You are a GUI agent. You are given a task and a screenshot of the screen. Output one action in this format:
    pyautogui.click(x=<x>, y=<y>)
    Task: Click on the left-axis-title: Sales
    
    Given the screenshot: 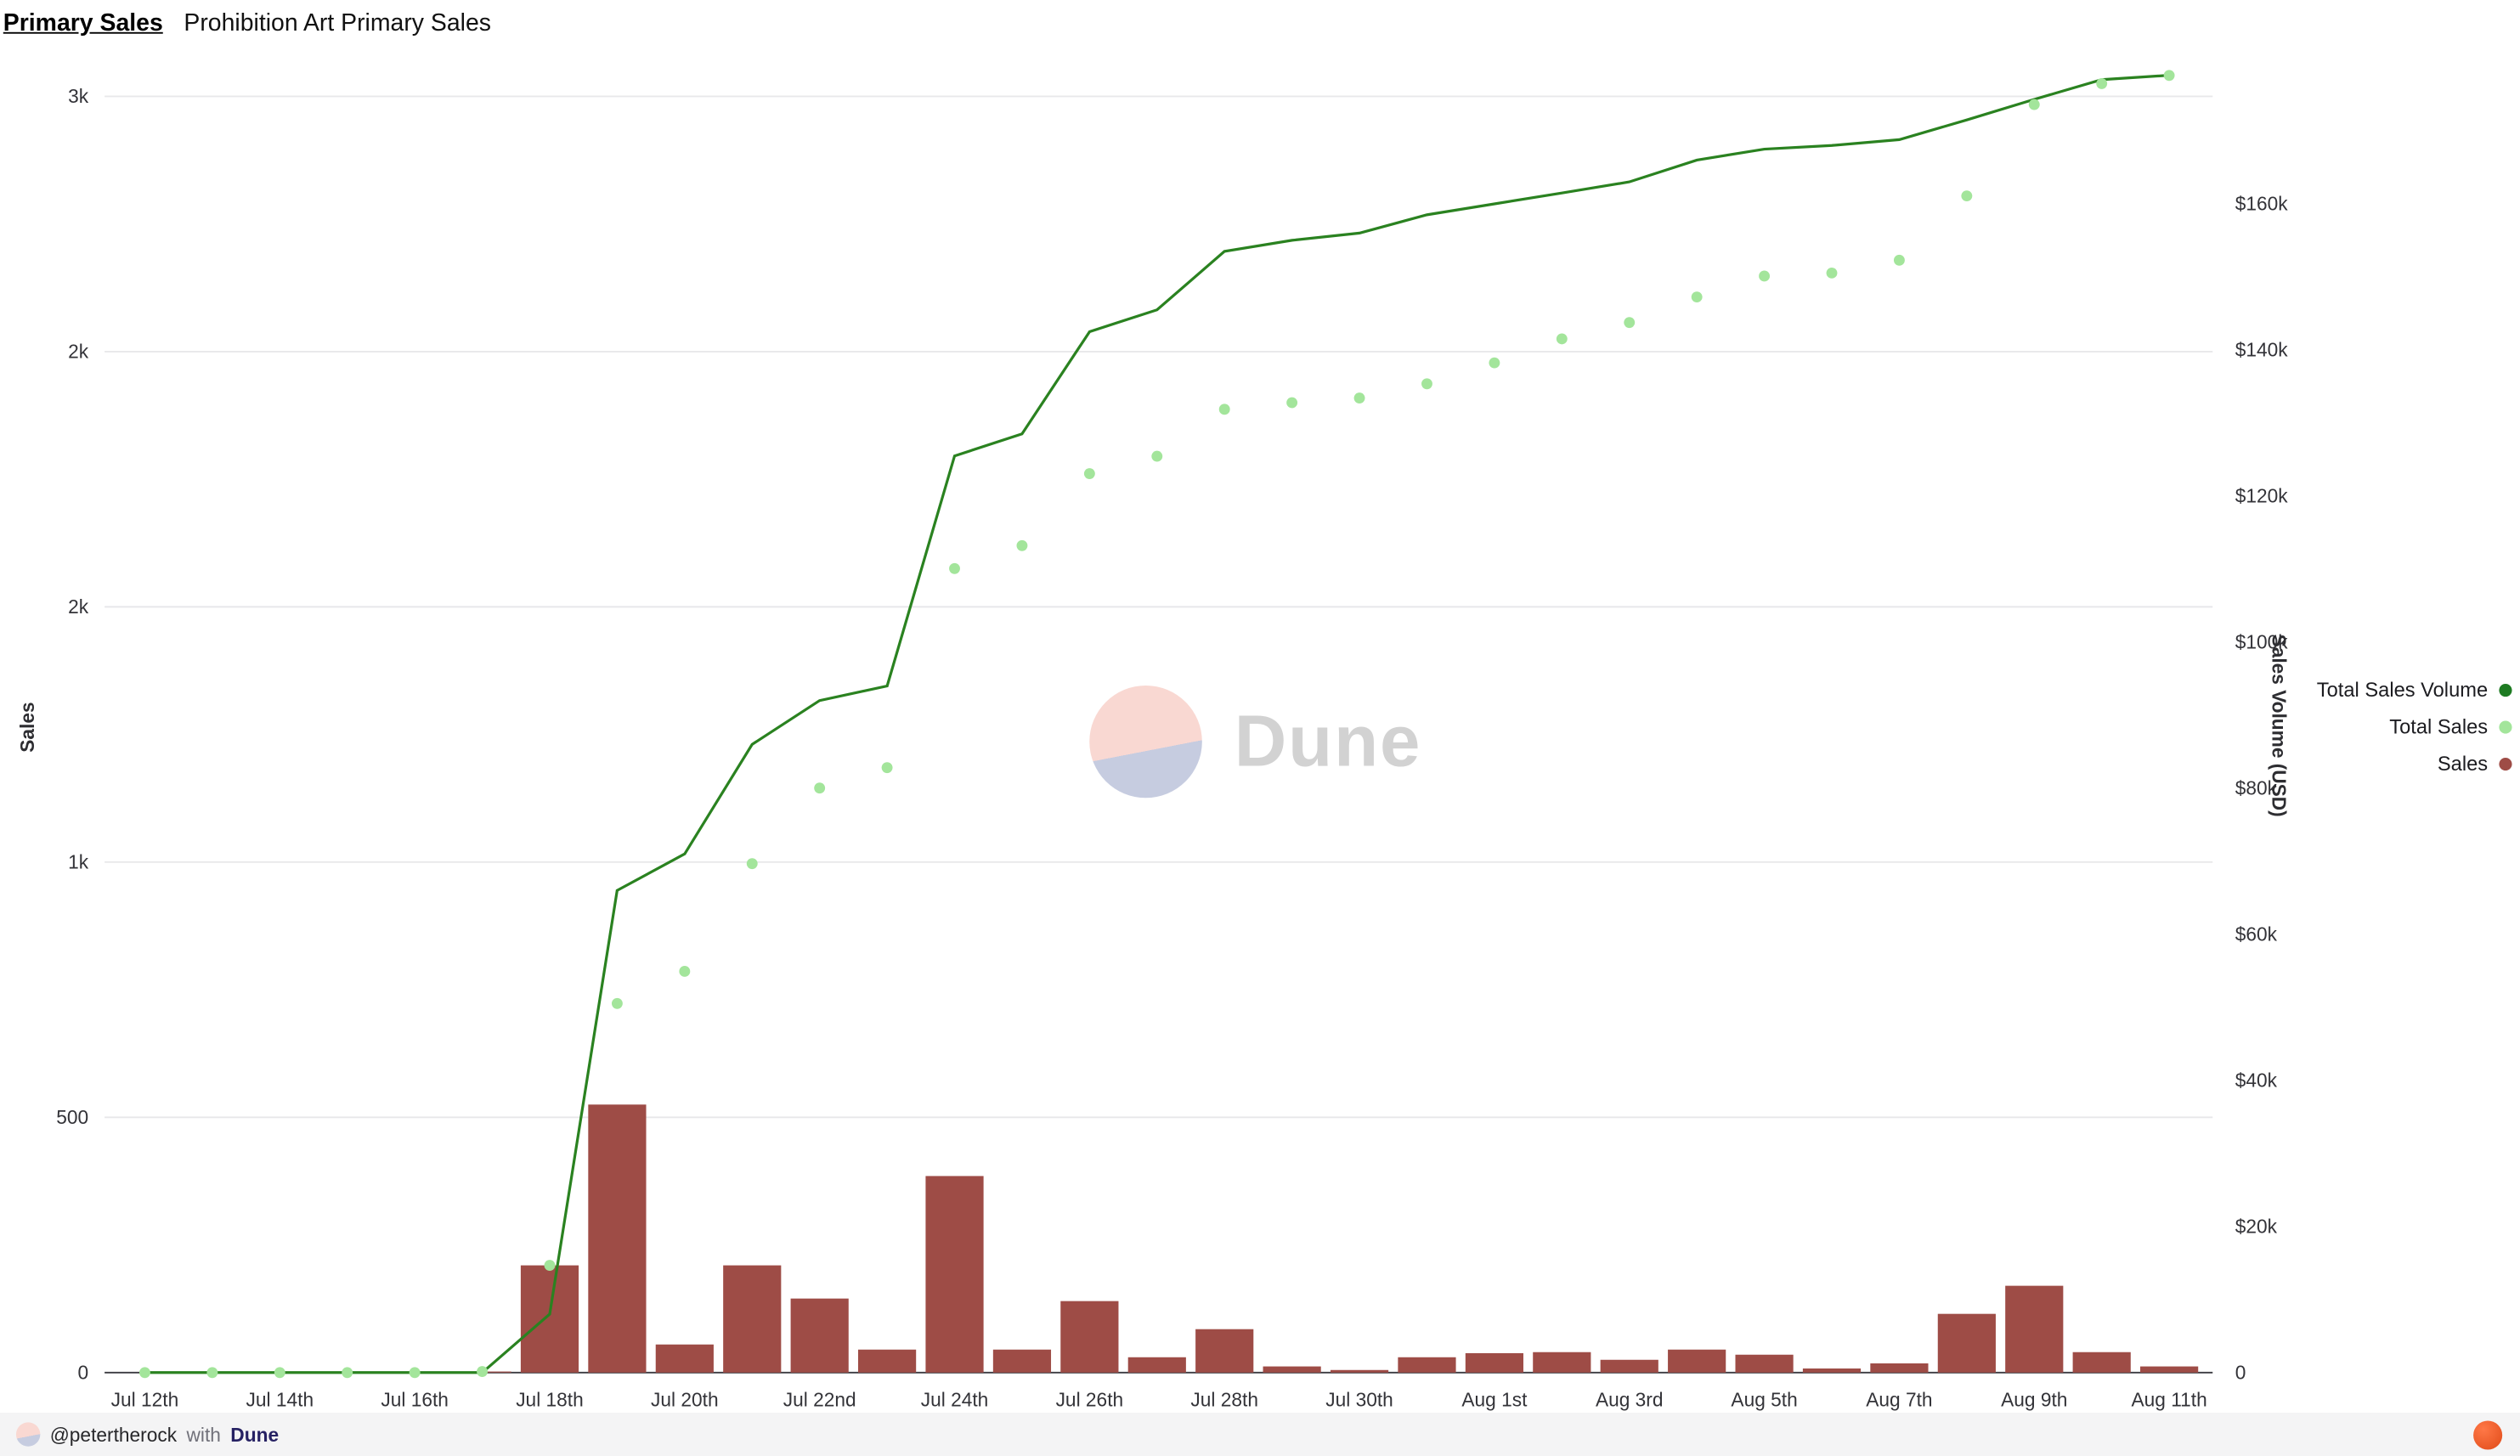 What is the action you would take?
    pyautogui.click(x=27, y=728)
    